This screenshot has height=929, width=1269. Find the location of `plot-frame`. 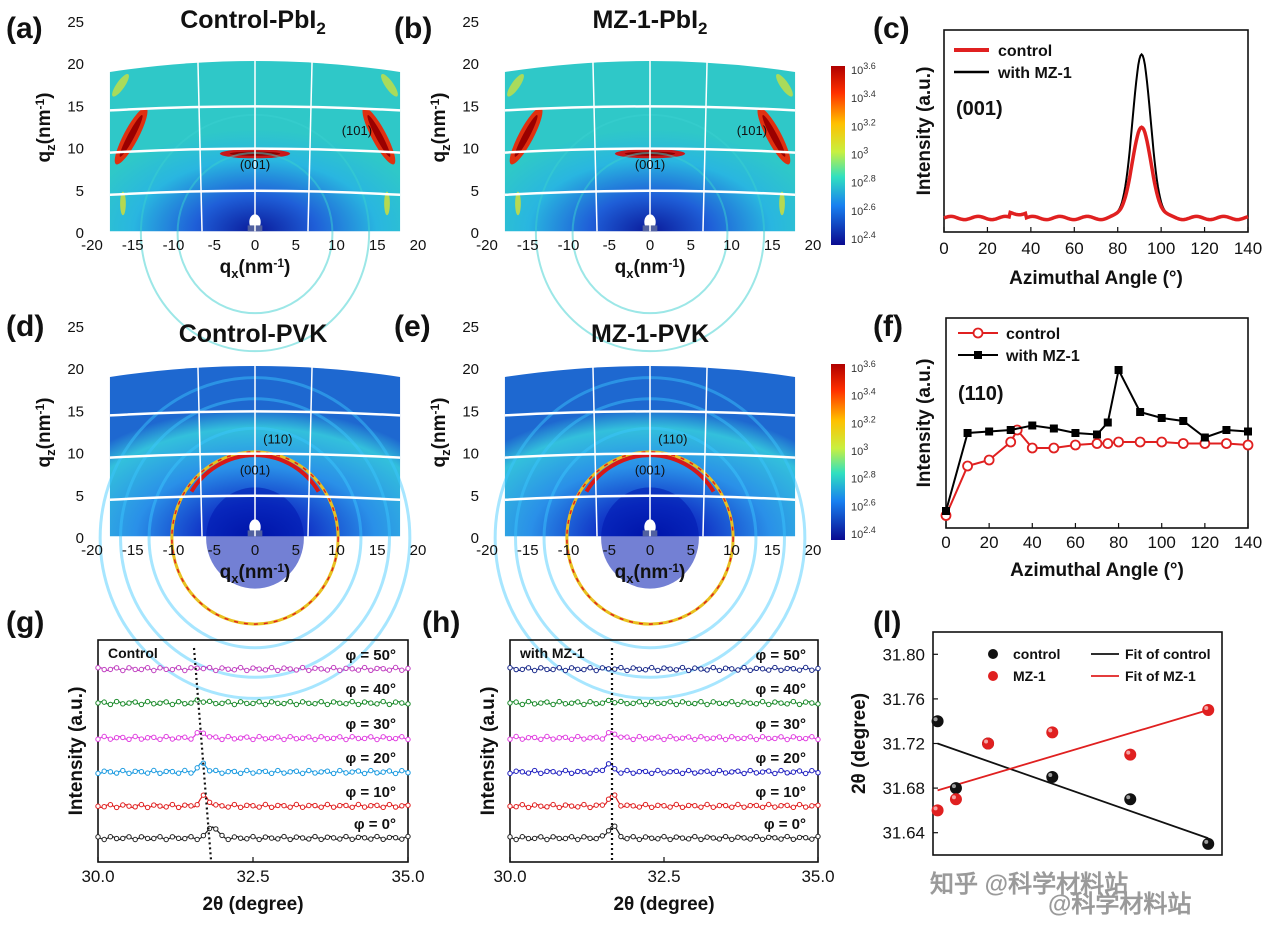

plot-frame is located at coordinates (1096, 131).